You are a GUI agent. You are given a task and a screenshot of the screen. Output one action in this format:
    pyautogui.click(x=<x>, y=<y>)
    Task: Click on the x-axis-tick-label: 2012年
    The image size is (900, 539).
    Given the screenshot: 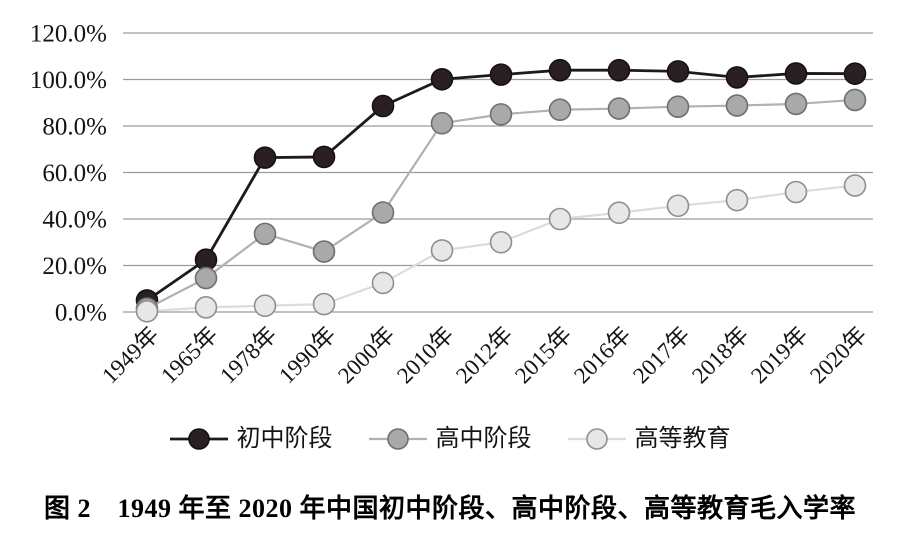 What is the action you would take?
    pyautogui.click(x=484, y=355)
    